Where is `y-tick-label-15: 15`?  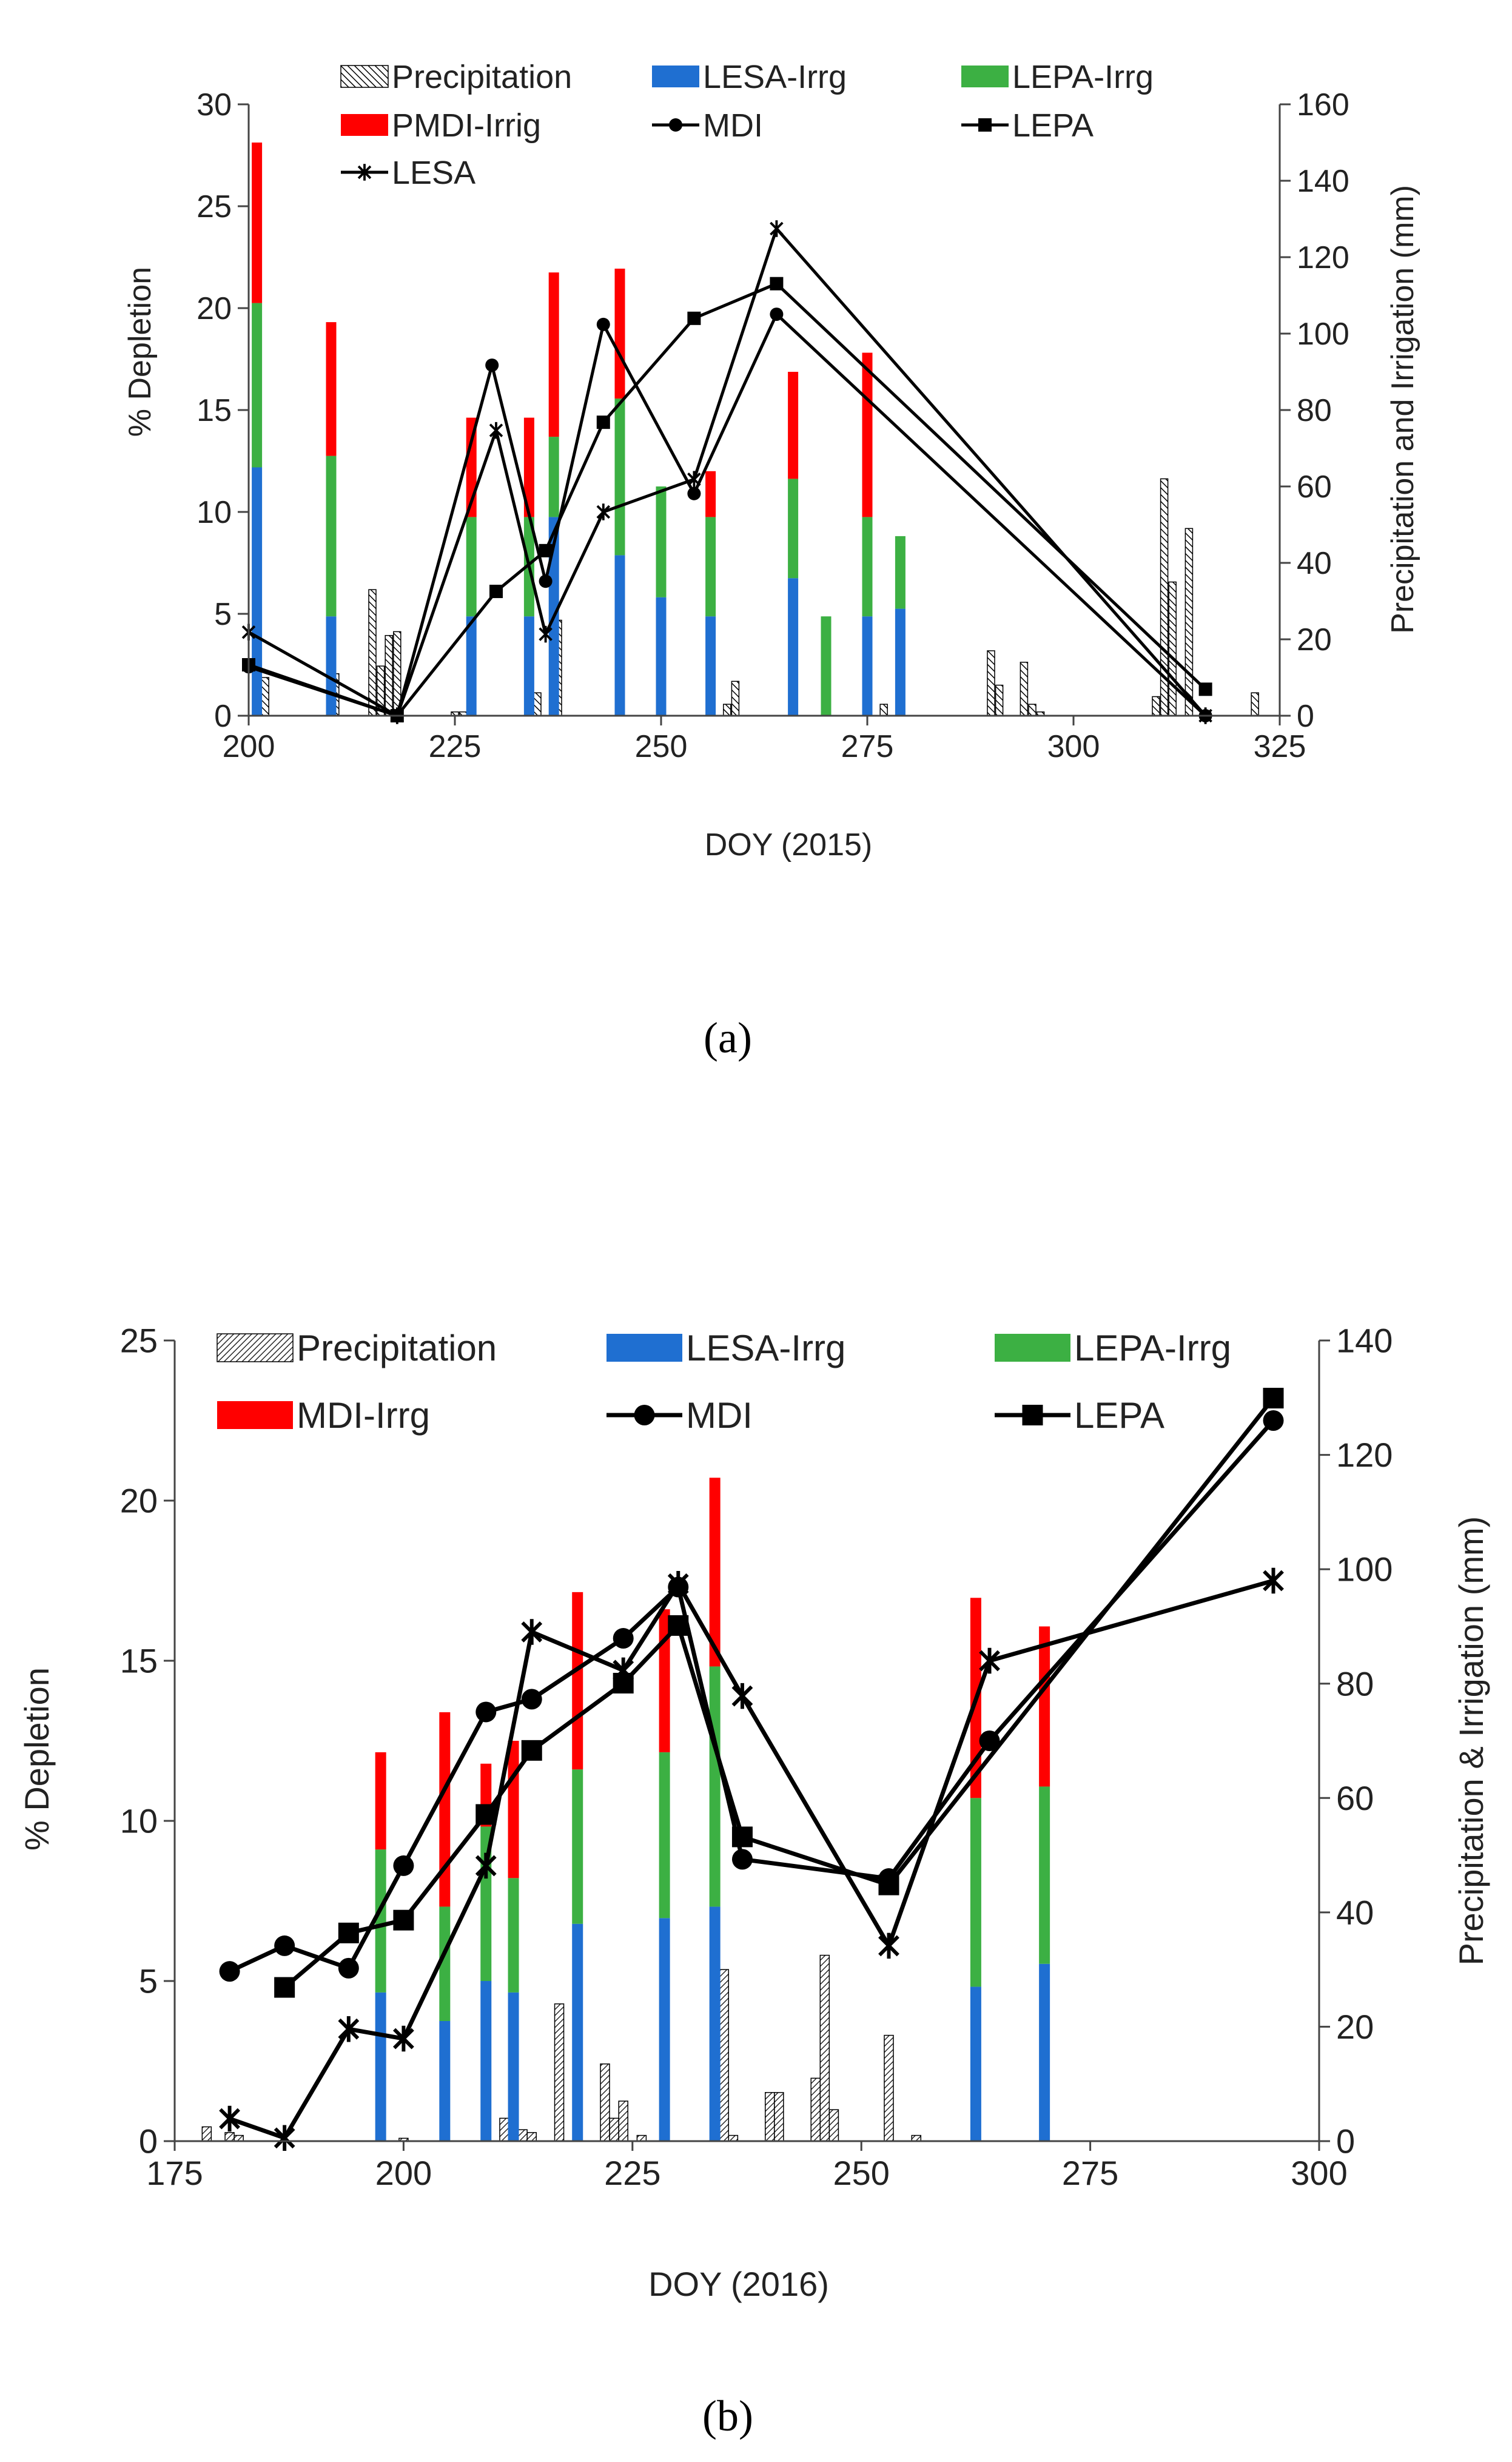
y-tick-label-15: 15 is located at coordinates (214, 411).